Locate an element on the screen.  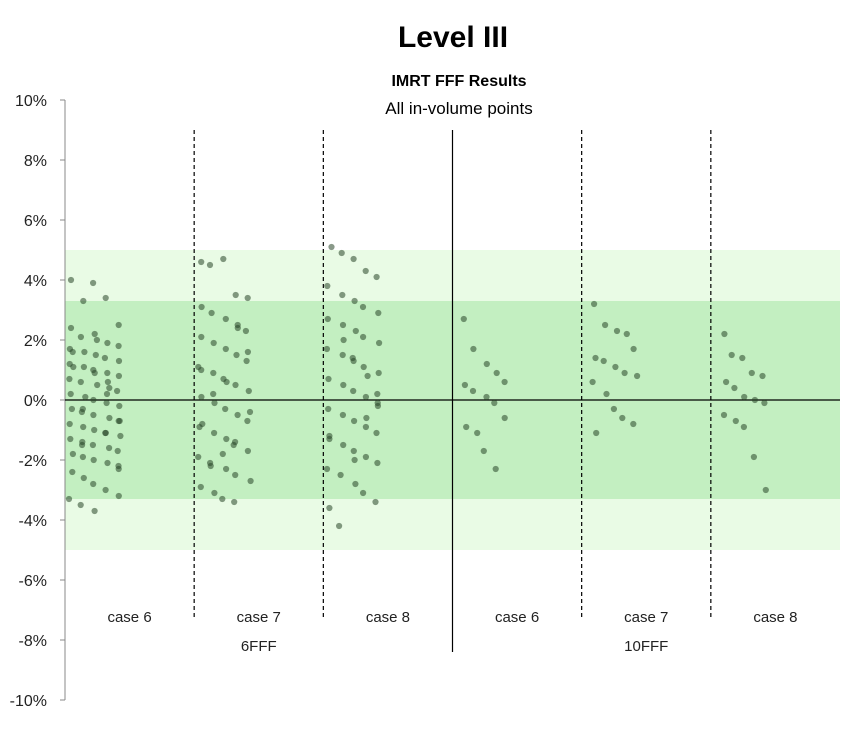
case-label: case 8 is located at coordinates (388, 617).